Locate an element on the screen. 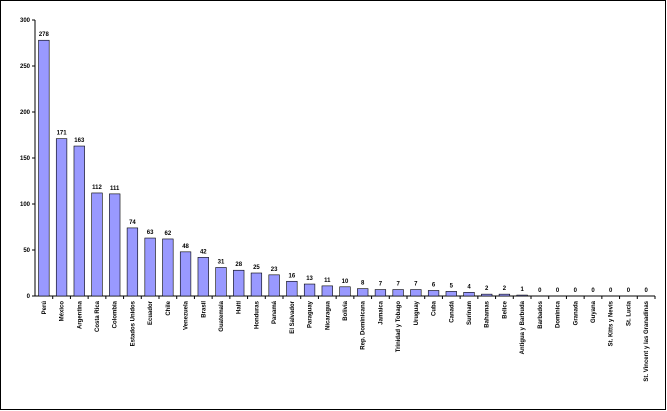  x-tick-label: Trinidad y Tobago is located at coordinates (399, 327).